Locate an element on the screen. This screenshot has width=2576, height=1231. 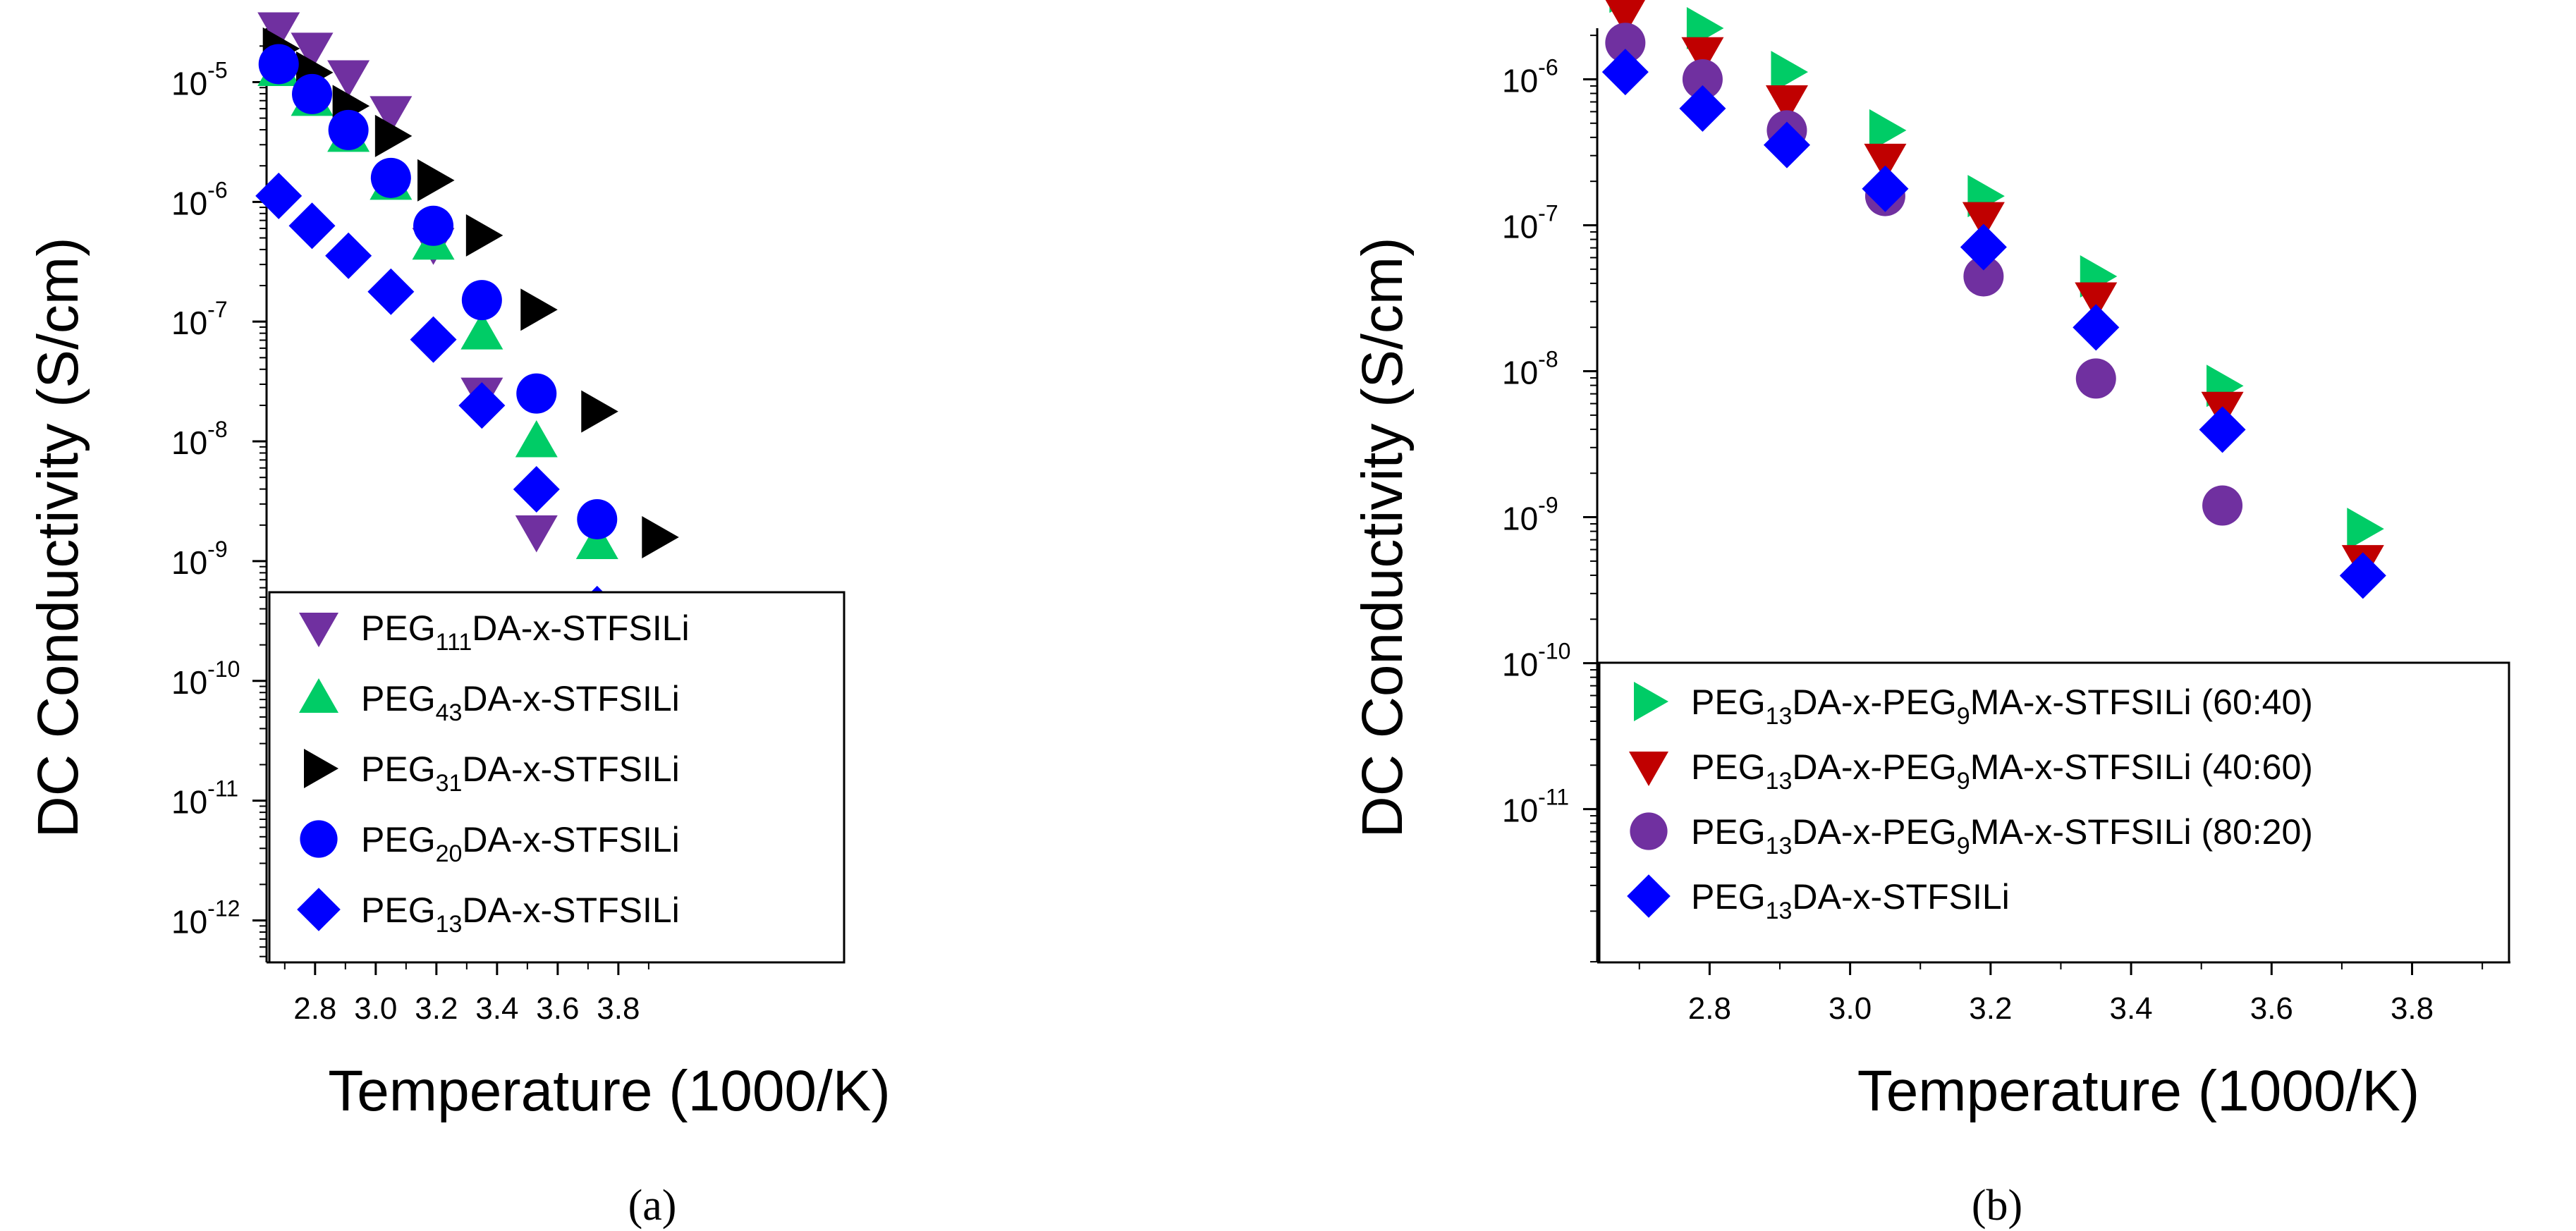
x-tick-label: 2.8 is located at coordinates (315, 1009).